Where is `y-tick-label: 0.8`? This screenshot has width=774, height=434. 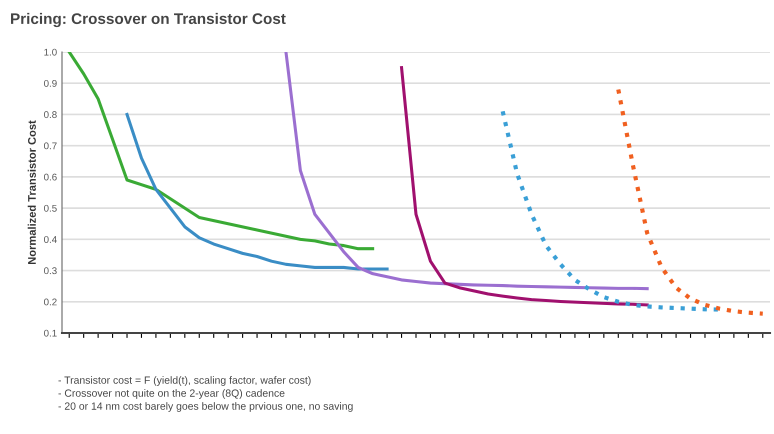 y-tick-label: 0.8 is located at coordinates (50, 114).